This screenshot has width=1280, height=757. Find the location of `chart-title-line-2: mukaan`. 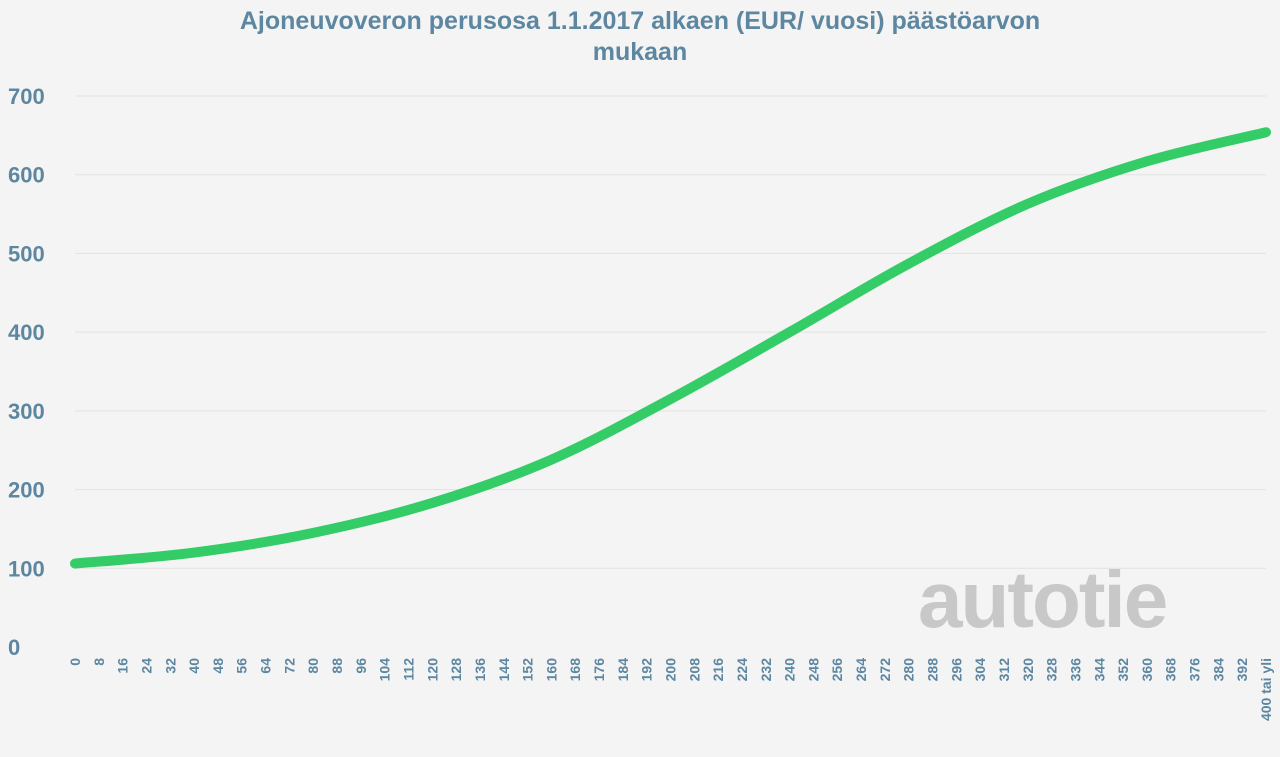

chart-title-line-2: mukaan is located at coordinates (640, 52).